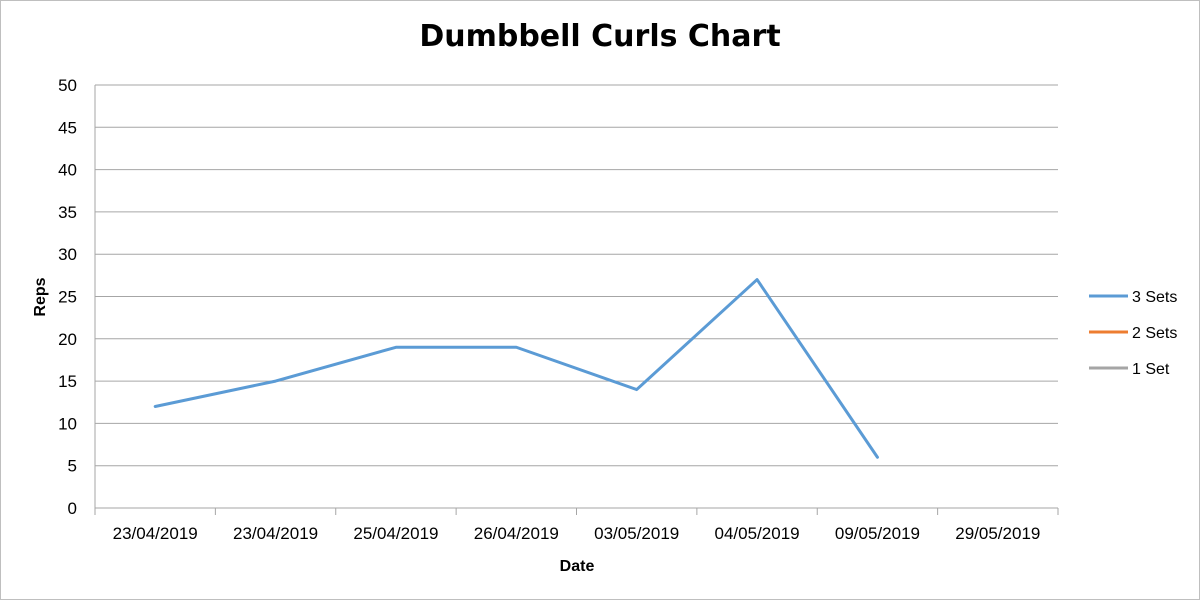  What do you see at coordinates (40, 296) in the screenshot?
I see `y-axis-title: Reps` at bounding box center [40, 296].